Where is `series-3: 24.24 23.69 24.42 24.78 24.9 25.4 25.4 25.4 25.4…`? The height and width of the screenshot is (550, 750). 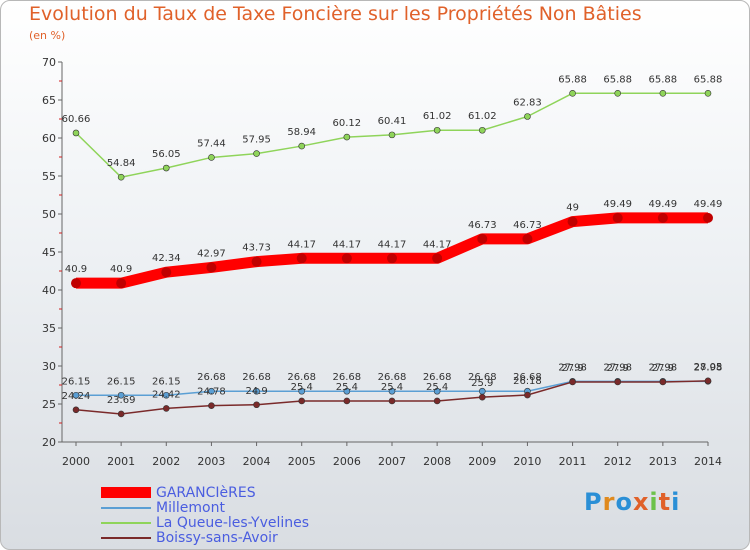 series-3: 24.24 23.69 24.42 24.78 24.9 25.4 25.4 25.4 25.4… is located at coordinates (392, 390).